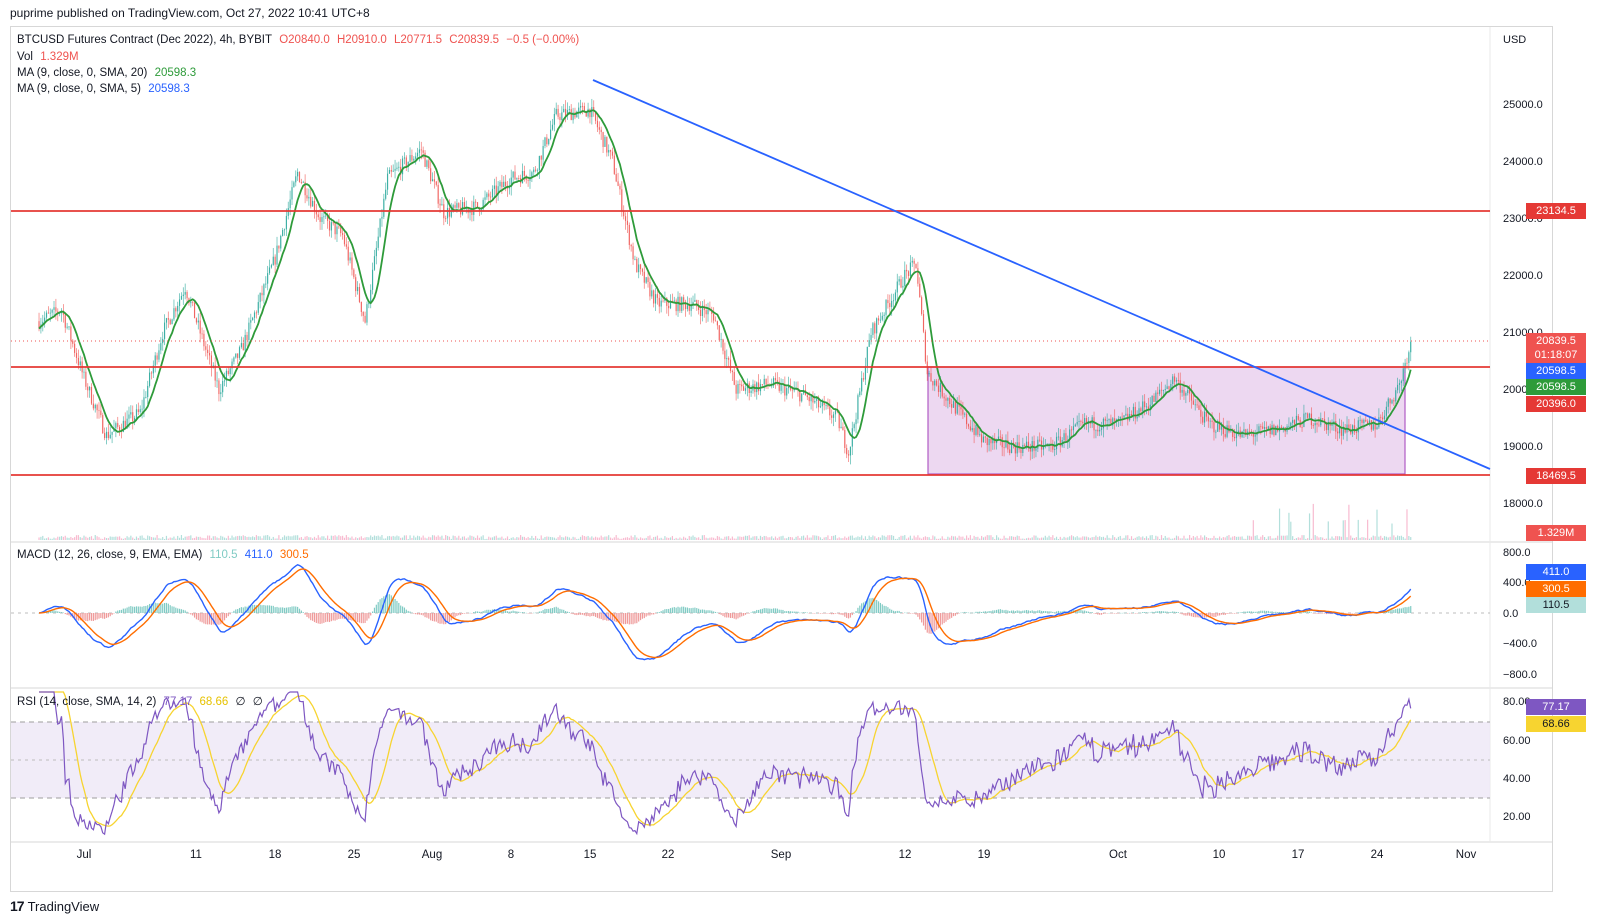 The width and height of the screenshot is (1600, 920). What do you see at coordinates (169, 89) in the screenshot?
I see `legend-ma2-value: 20598.3` at bounding box center [169, 89].